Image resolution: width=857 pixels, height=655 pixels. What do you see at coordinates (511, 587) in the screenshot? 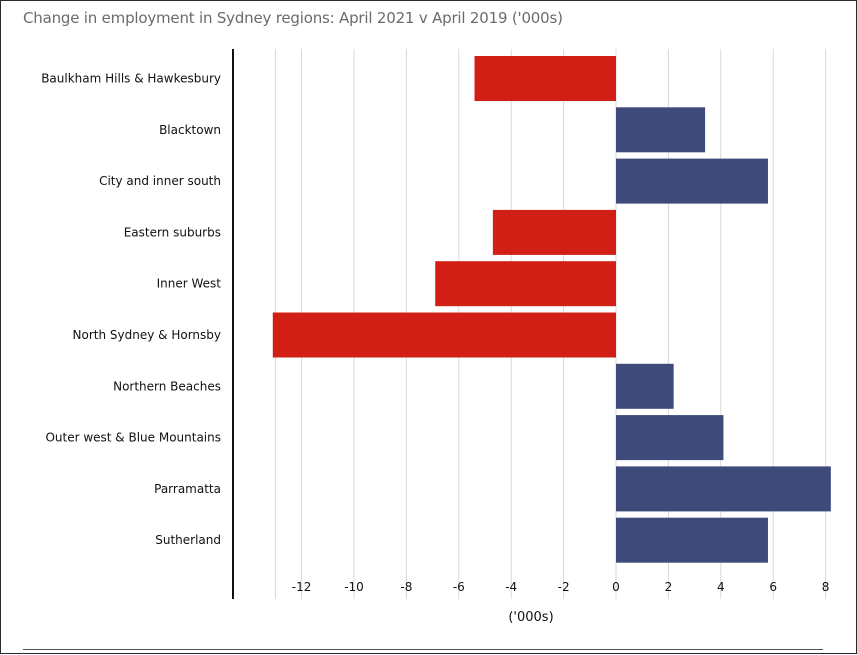
I see `x-tick-label: -4` at bounding box center [511, 587].